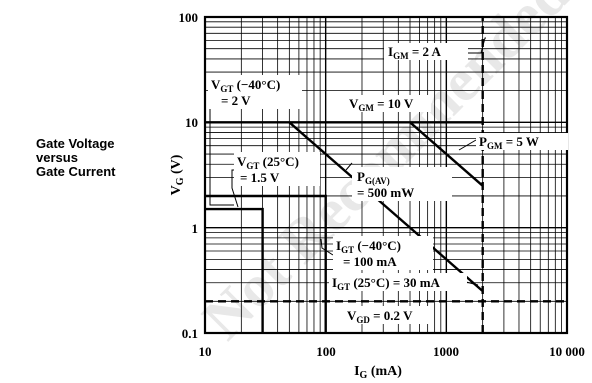 The height and width of the screenshot is (383, 592). I want to click on annotation-igm: IGM = 2 A, so click(426, 52).